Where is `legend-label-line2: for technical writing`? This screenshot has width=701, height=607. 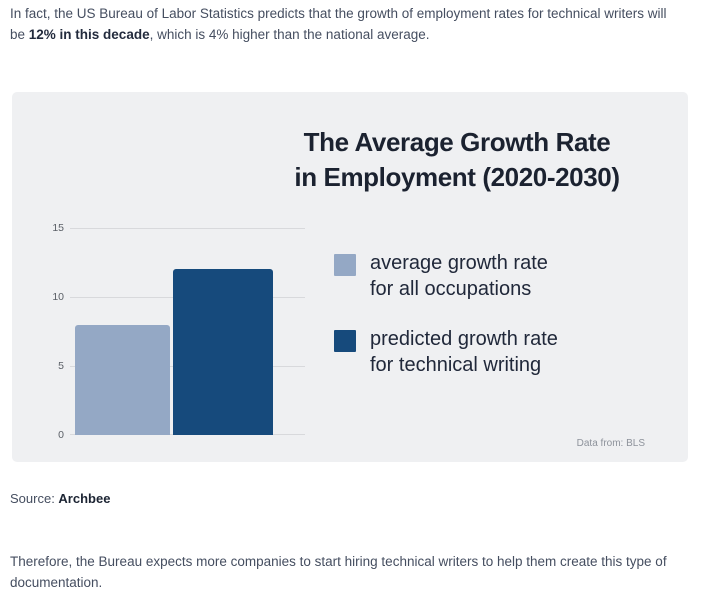
legend-label-line2: for technical writing is located at coordinates (456, 365).